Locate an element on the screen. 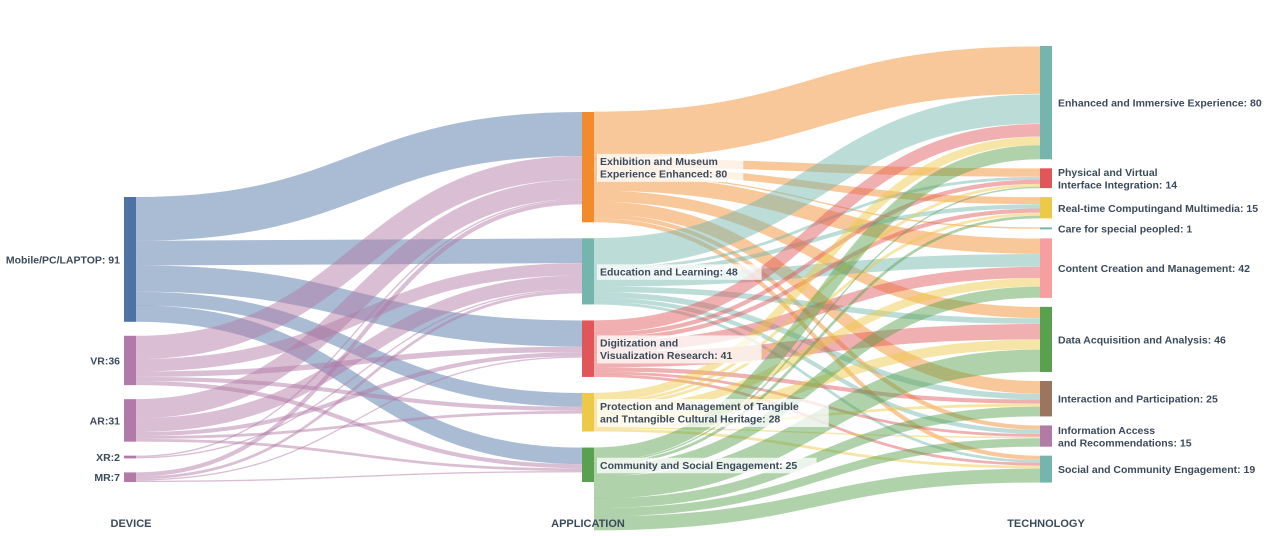 This screenshot has width=1274, height=536. link-protection-to-info is located at coordinates (817, 433).